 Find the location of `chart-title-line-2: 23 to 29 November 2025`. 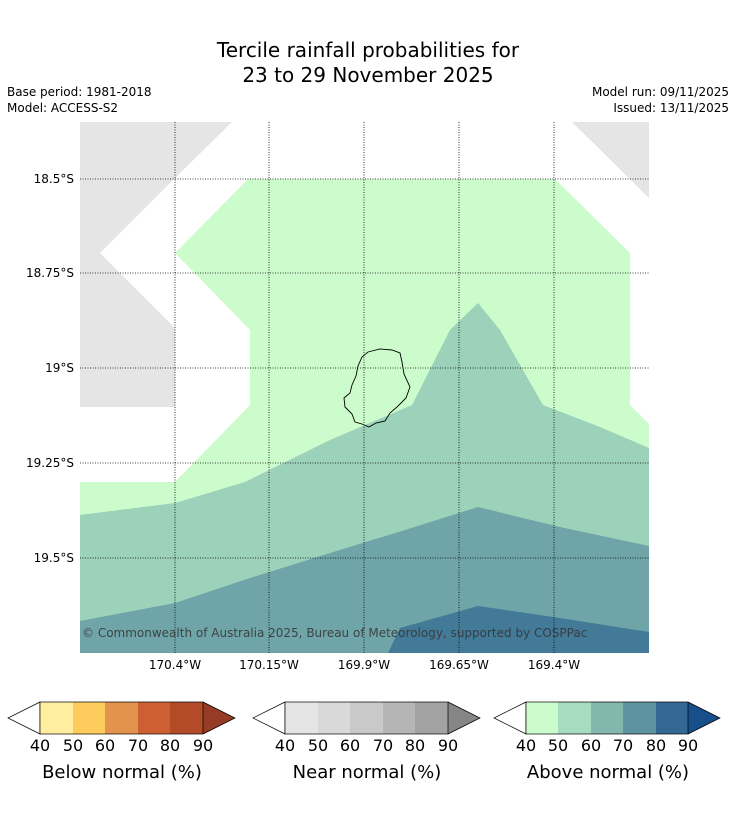

chart-title-line-2: 23 to 29 November 2025 is located at coordinates (368, 75).